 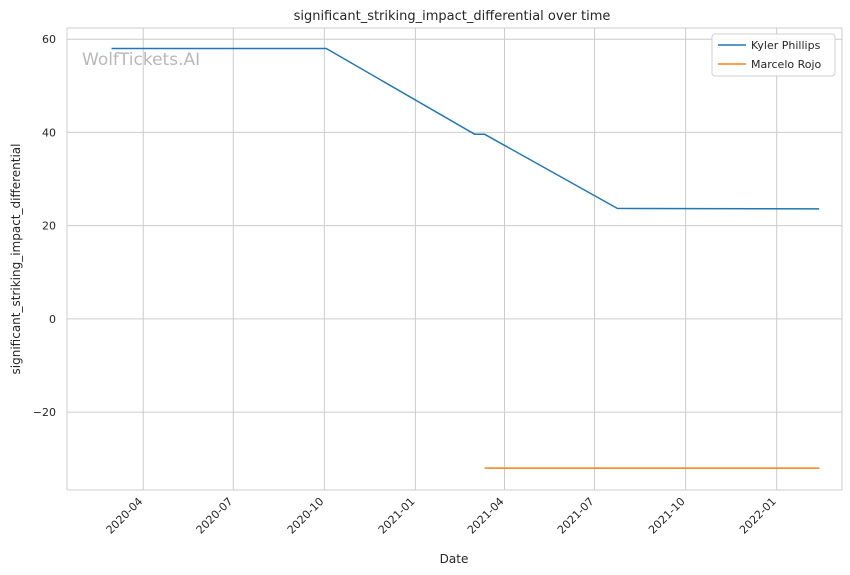 What do you see at coordinates (44, 412) in the screenshot?
I see `y-tick-label: −20` at bounding box center [44, 412].